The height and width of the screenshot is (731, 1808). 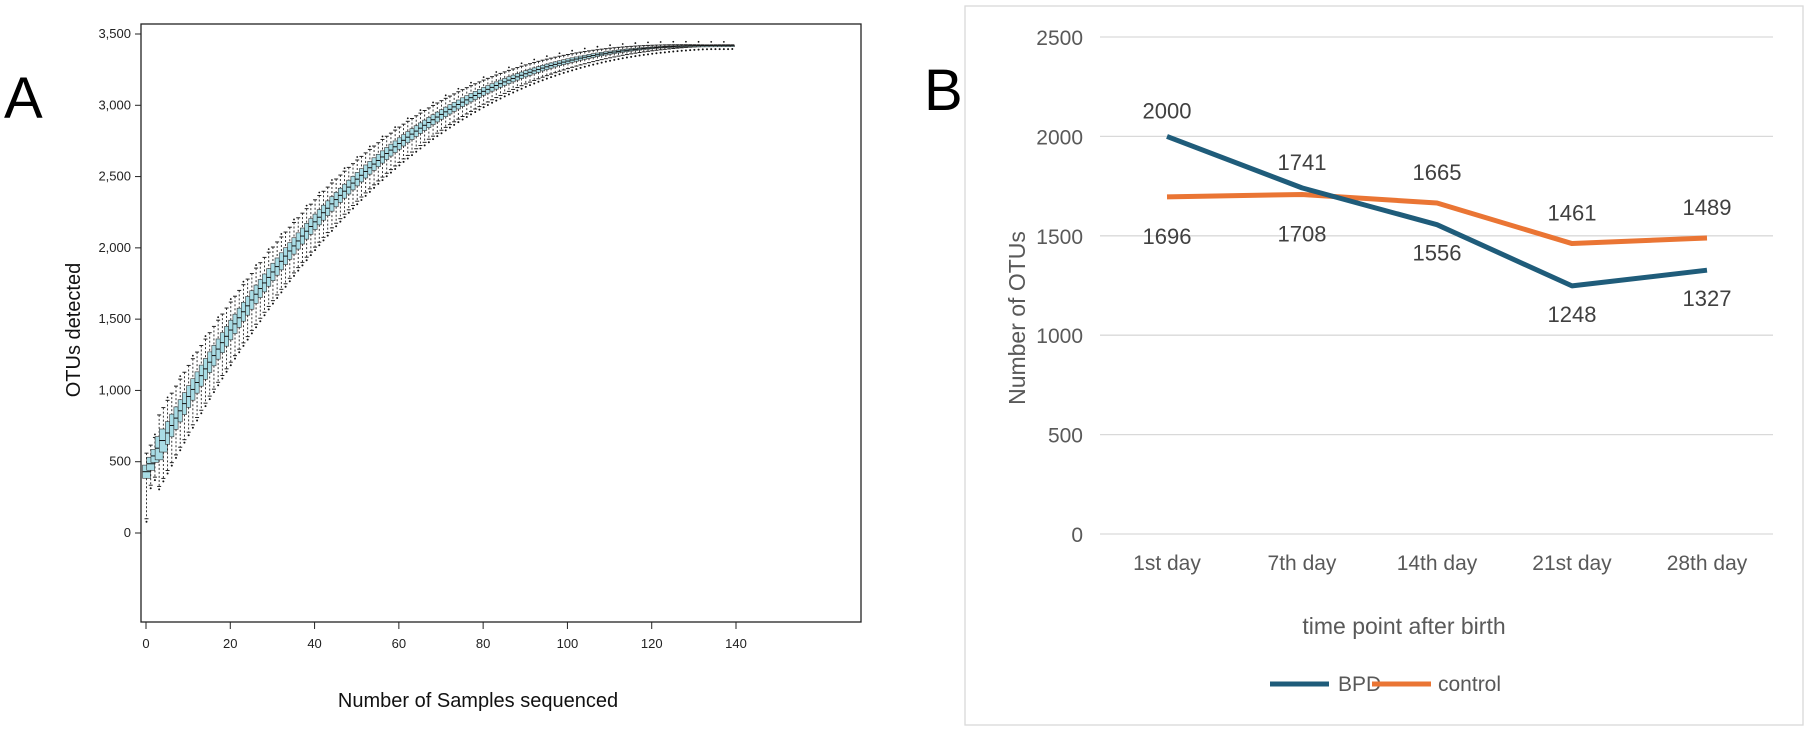 What do you see at coordinates (478, 701) in the screenshot?
I see `panel-a-x-axis-title: Number of Samples sequenced` at bounding box center [478, 701].